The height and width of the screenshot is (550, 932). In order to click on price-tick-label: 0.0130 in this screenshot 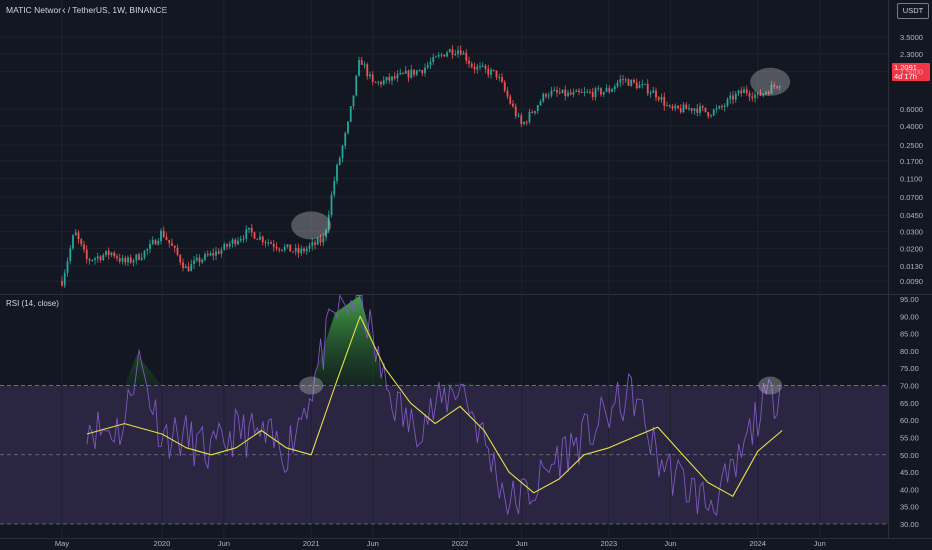, I will do `click(911, 266)`.